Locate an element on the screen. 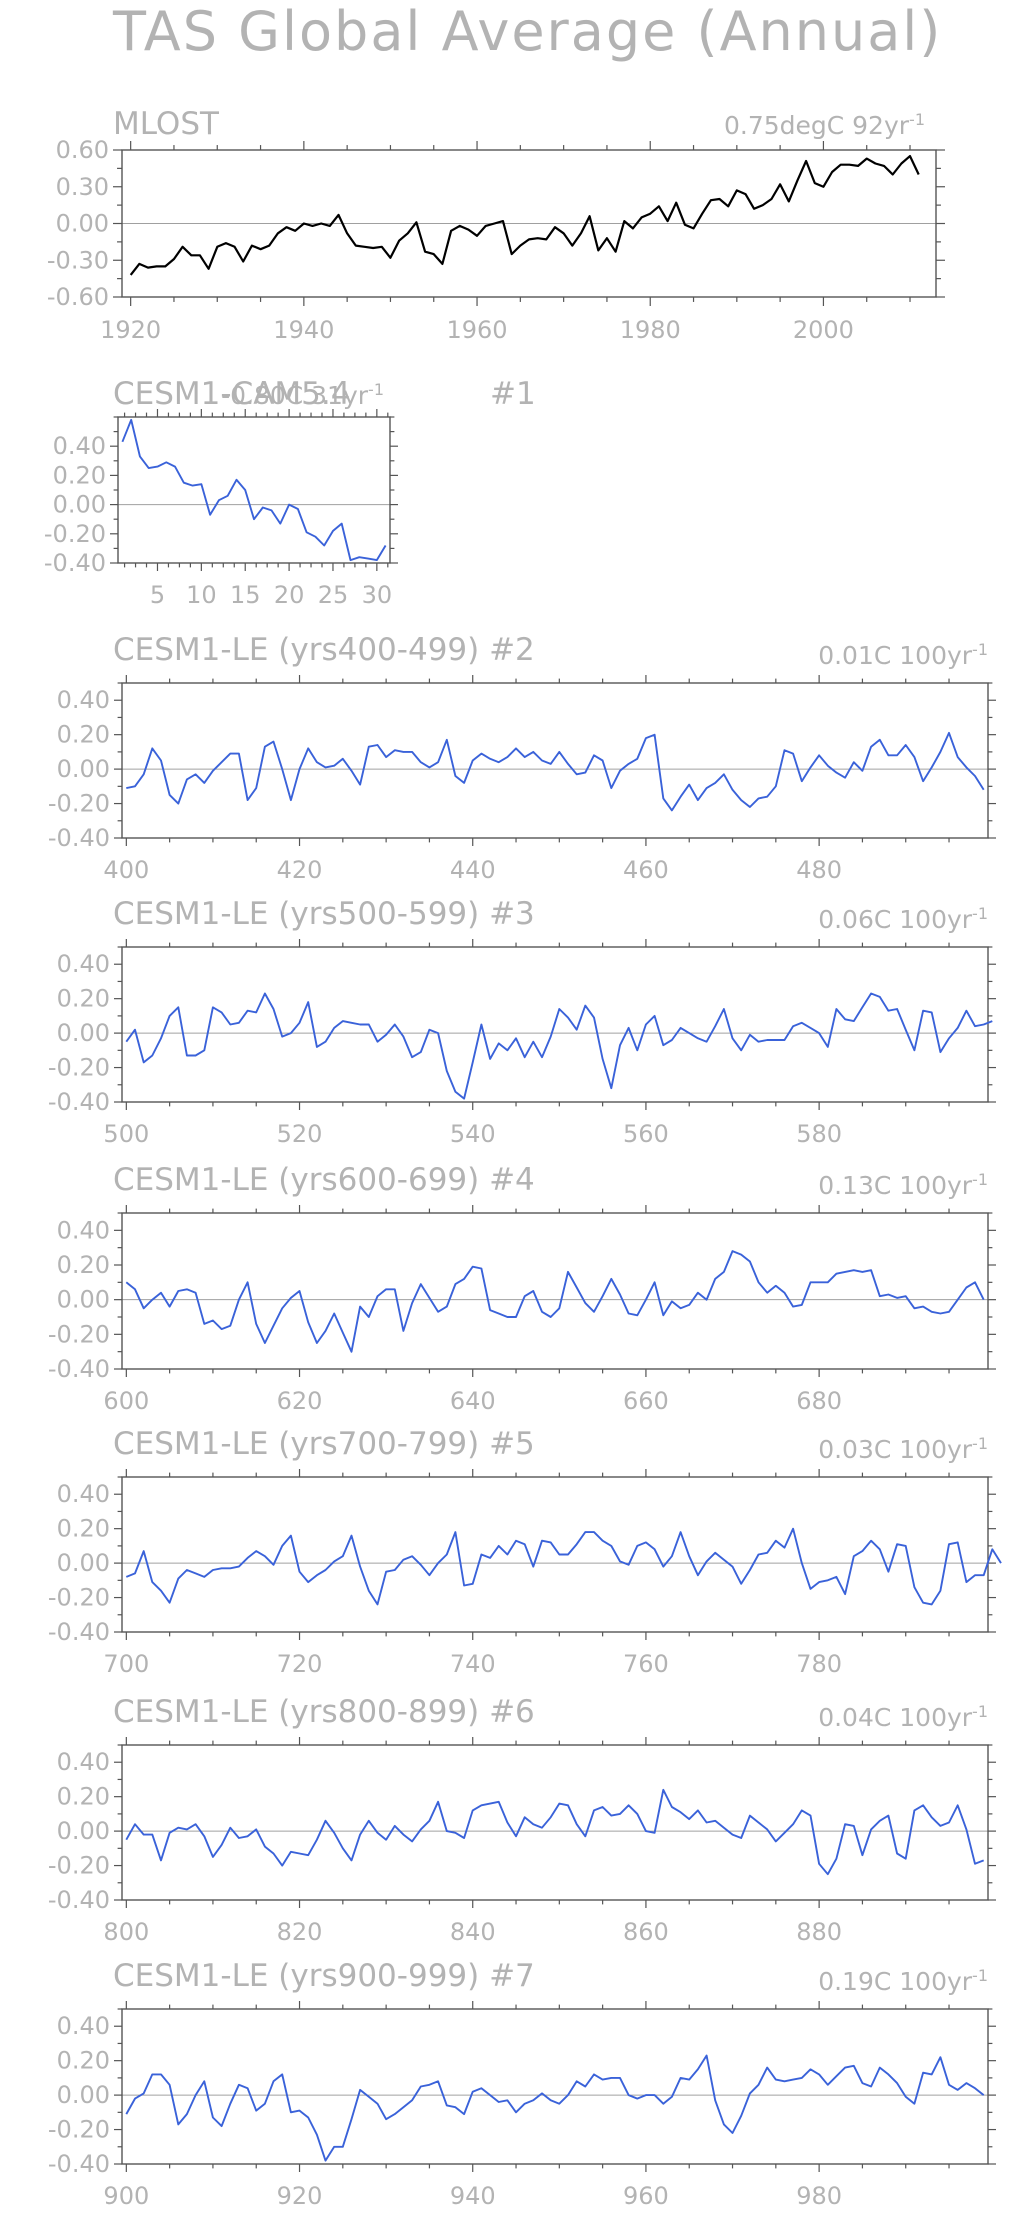 The image size is (1018, 2216). trend-label: 0.01C 100yr-1 is located at coordinates (903, 655).